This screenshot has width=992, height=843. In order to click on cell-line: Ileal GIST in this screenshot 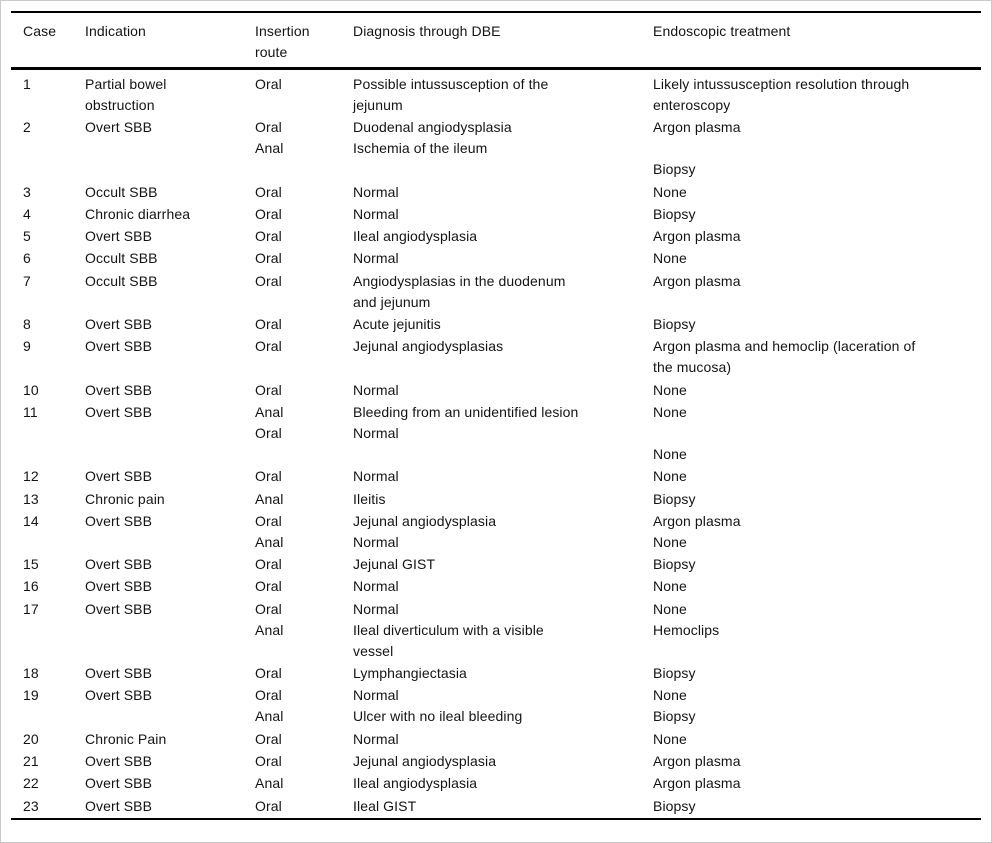, I will do `click(385, 805)`.